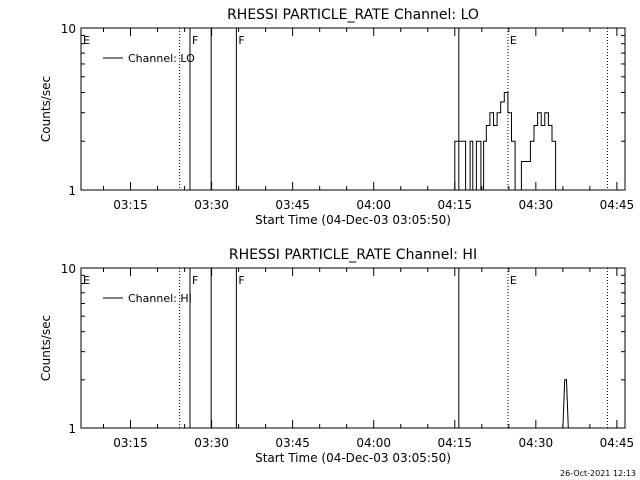 This screenshot has height=480, width=640. Describe the element at coordinates (598, 473) in the screenshot. I see `footer-timestamp: 26-Oct-2021 12:13` at that location.